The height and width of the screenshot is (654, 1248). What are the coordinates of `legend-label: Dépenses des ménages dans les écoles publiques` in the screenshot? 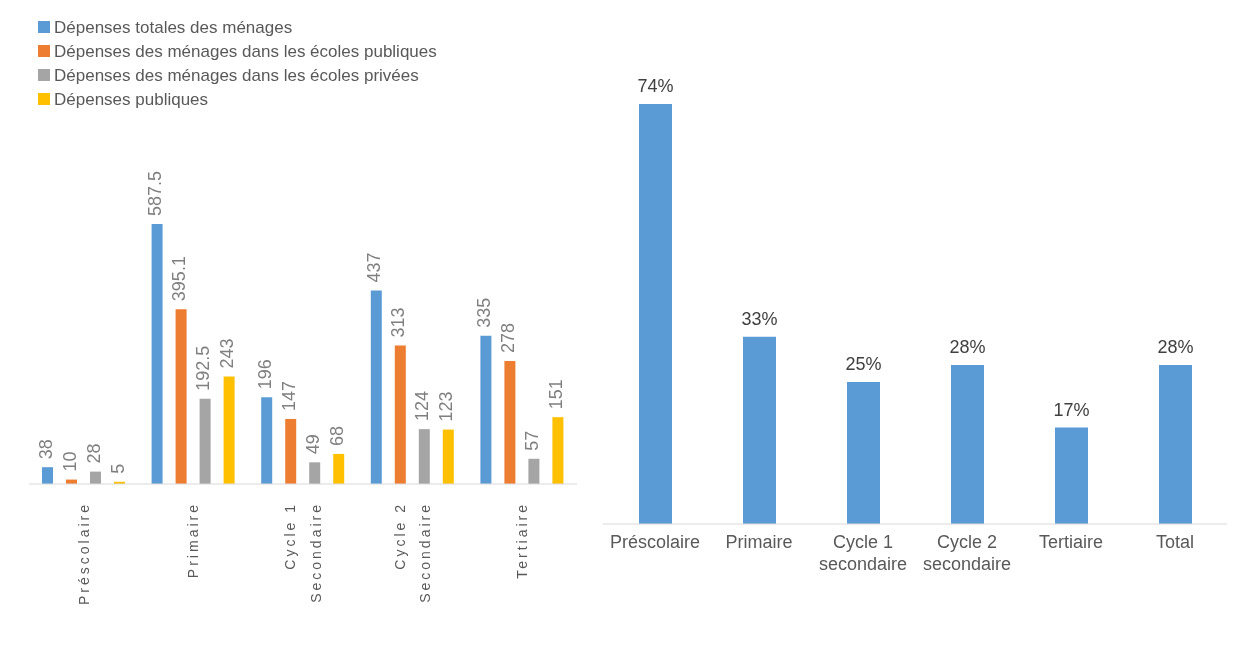 It's located at (245, 51).